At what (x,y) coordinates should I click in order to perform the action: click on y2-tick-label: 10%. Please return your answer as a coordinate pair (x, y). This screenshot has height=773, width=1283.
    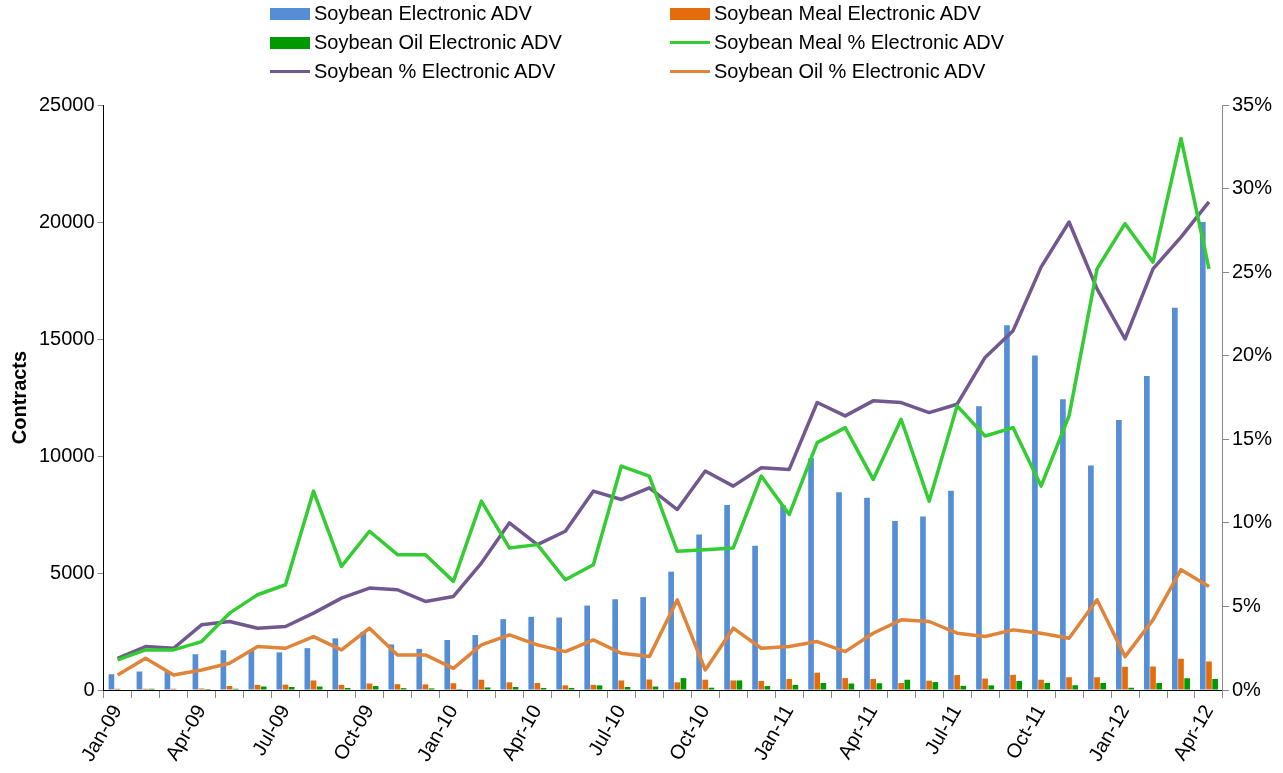
    Looking at the image, I should click on (1252, 521).